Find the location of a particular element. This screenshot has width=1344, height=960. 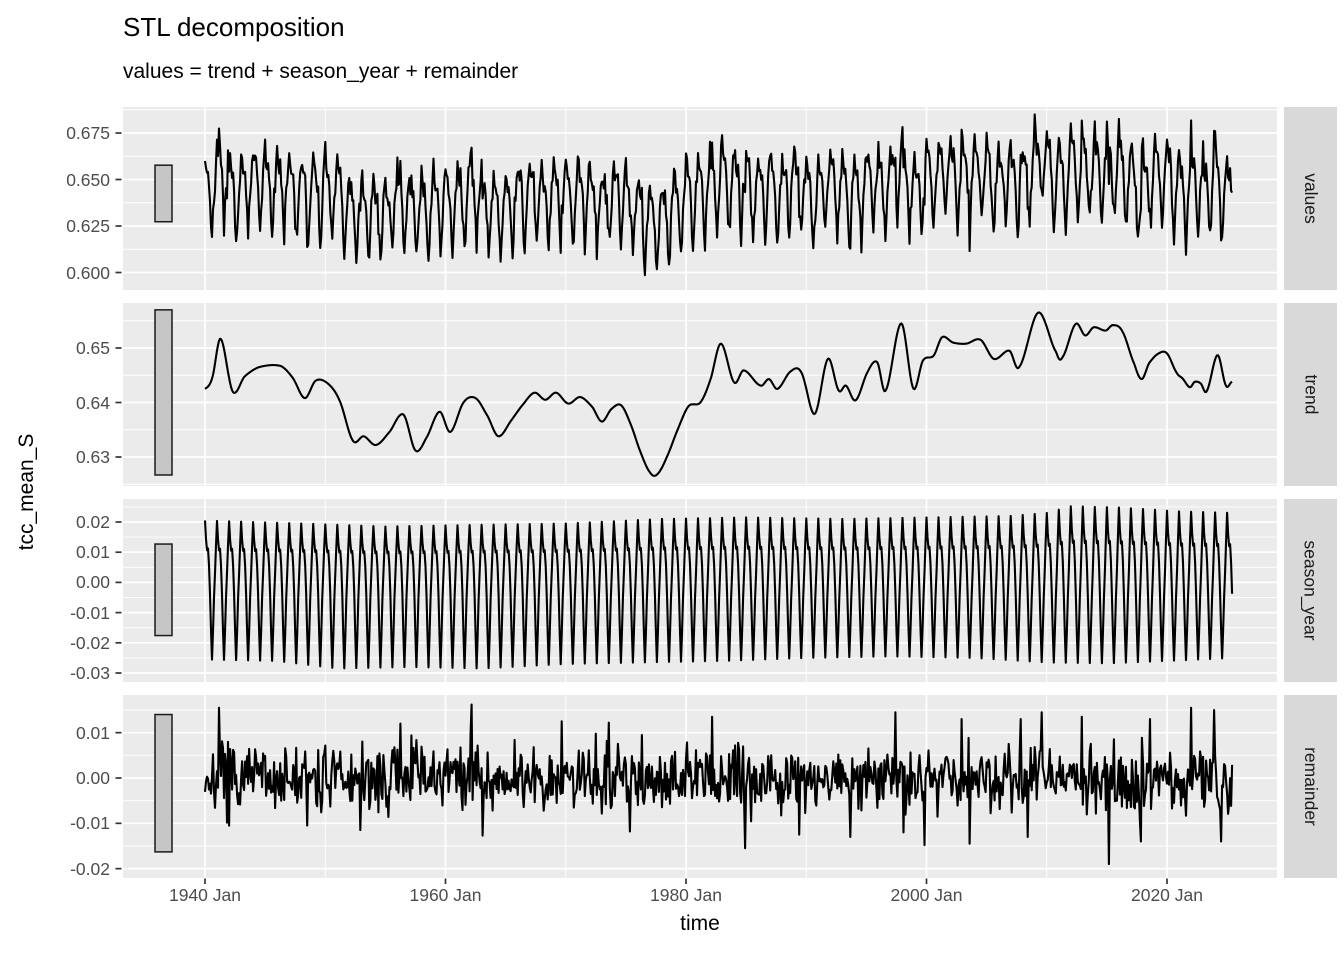

plot-subtitle: values = trend + season_year + remainder is located at coordinates (321, 71).